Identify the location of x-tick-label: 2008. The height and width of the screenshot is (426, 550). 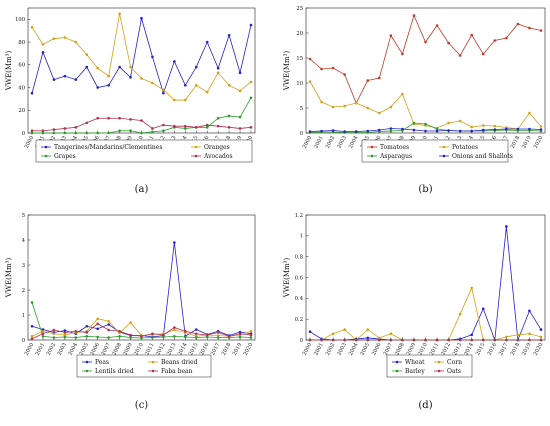
(399, 349).